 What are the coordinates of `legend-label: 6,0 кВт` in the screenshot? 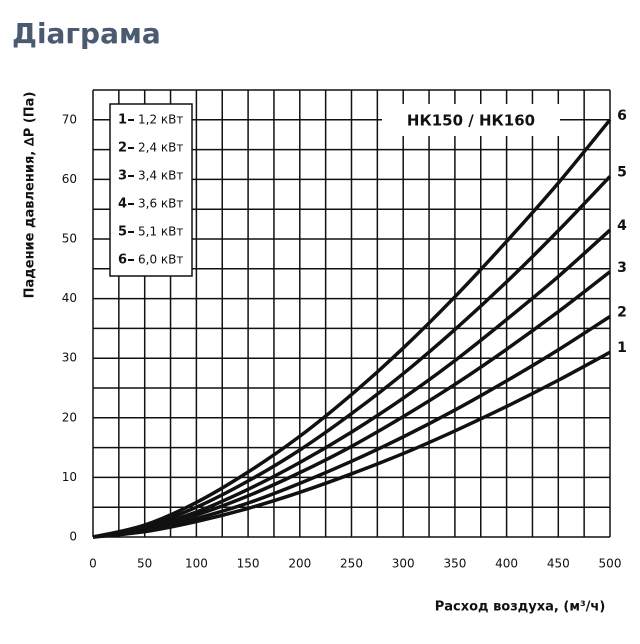 It's located at (160, 260).